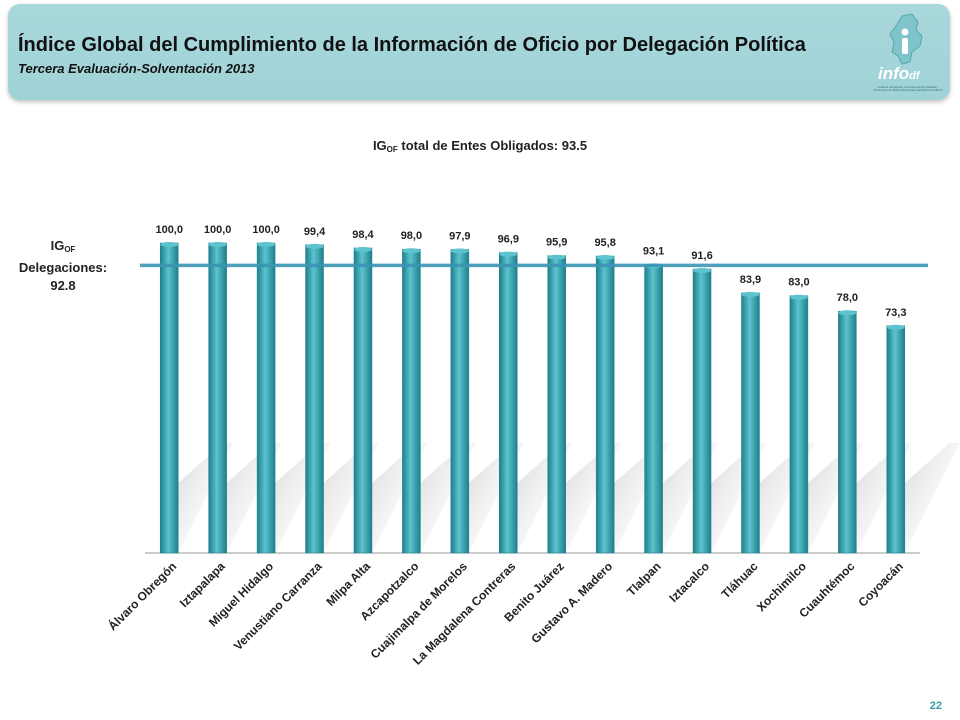  What do you see at coordinates (750, 280) in the screenshot?
I see `data-label: 83,9` at bounding box center [750, 280].